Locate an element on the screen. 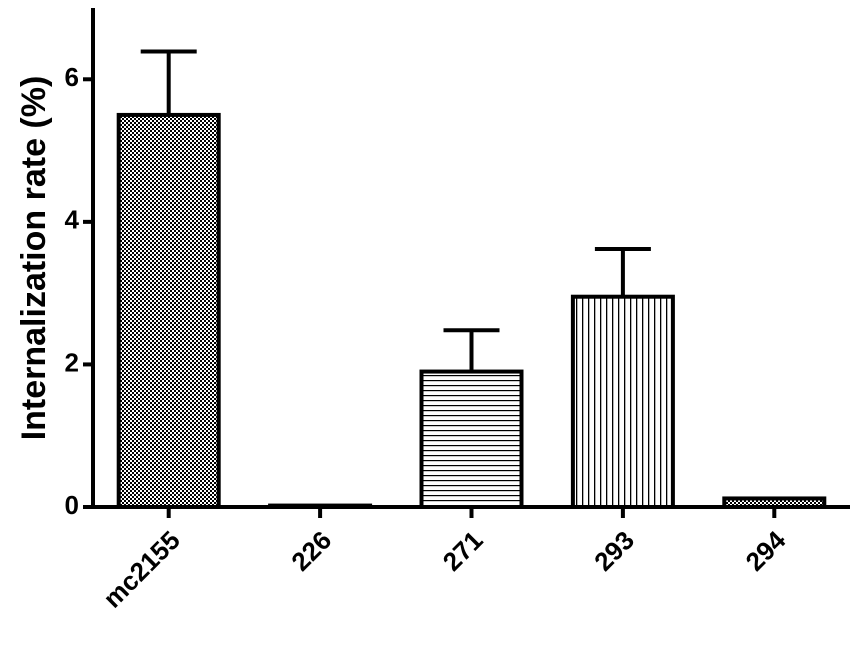  x-tick-label: 294 is located at coordinates (766, 551).